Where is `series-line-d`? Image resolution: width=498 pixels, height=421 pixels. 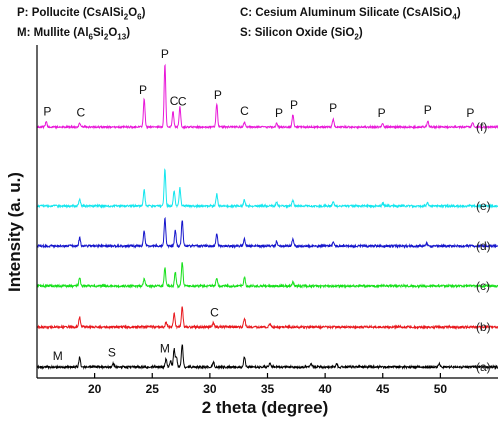 series-line-d is located at coordinates (267, 233).